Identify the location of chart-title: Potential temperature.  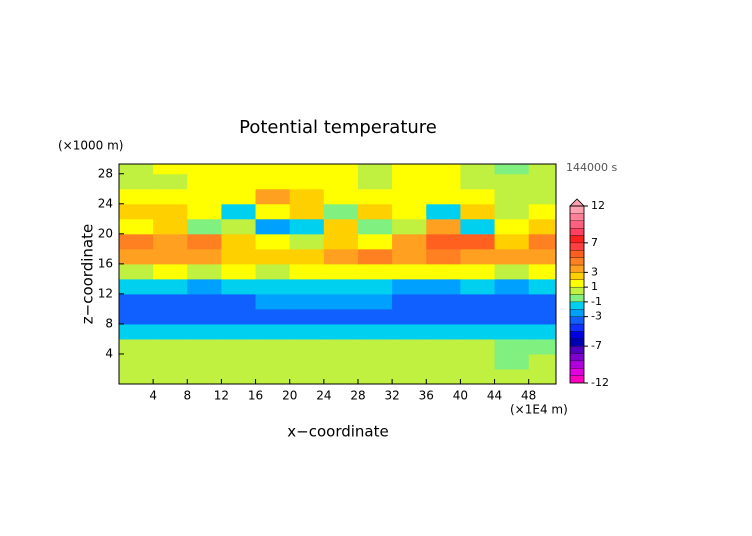
(338, 127).